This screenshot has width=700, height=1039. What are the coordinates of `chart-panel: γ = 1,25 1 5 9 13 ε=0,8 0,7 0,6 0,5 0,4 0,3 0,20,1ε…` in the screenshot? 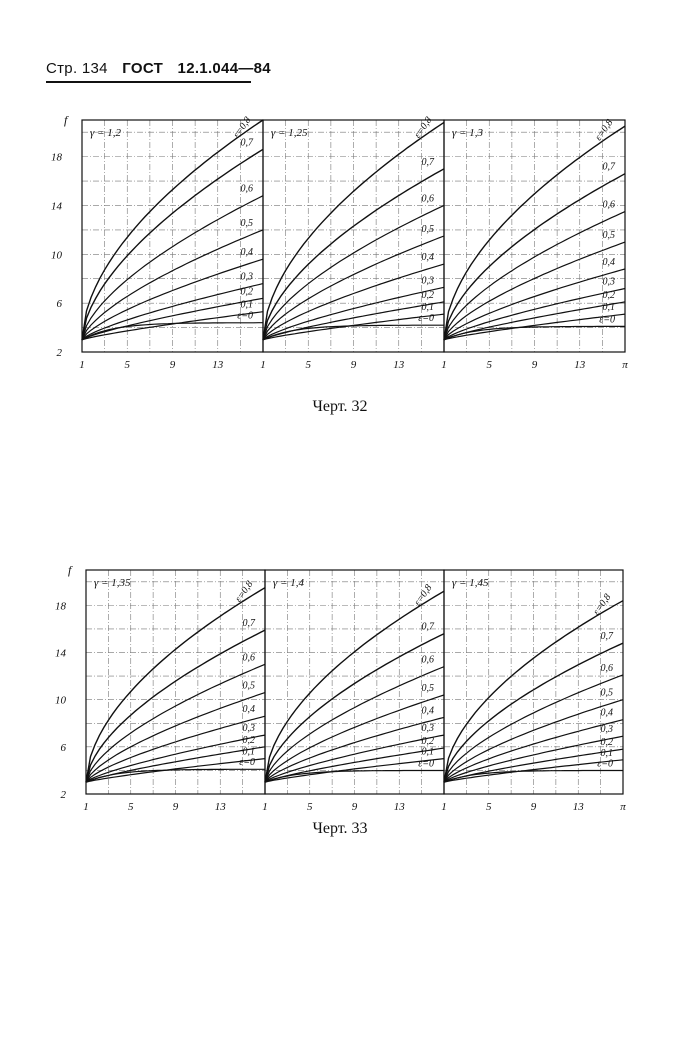 It's located at (352, 243).